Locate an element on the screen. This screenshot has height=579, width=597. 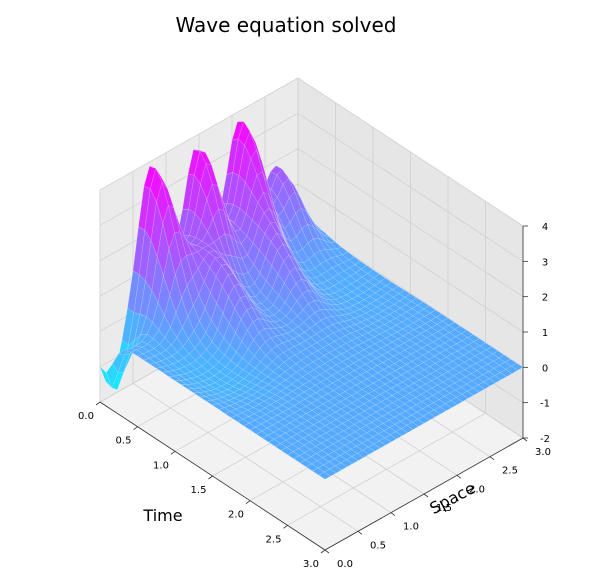
x-tick-label: 1.0 is located at coordinates (161, 465).